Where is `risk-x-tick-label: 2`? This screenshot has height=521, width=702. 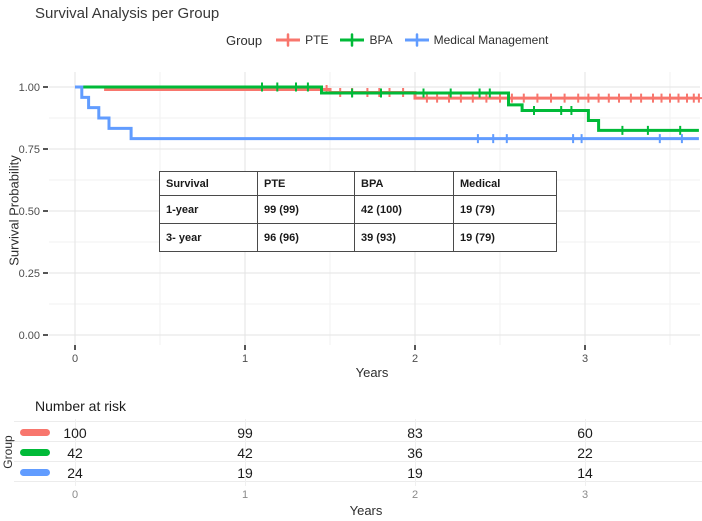 risk-x-tick-label: 2 is located at coordinates (415, 495).